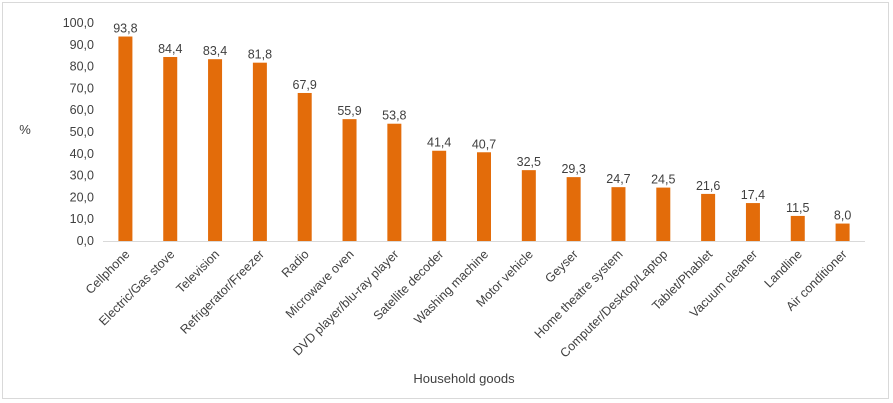 The width and height of the screenshot is (893, 403). Describe the element at coordinates (618, 179) in the screenshot. I see `data-label: 24,7` at that location.